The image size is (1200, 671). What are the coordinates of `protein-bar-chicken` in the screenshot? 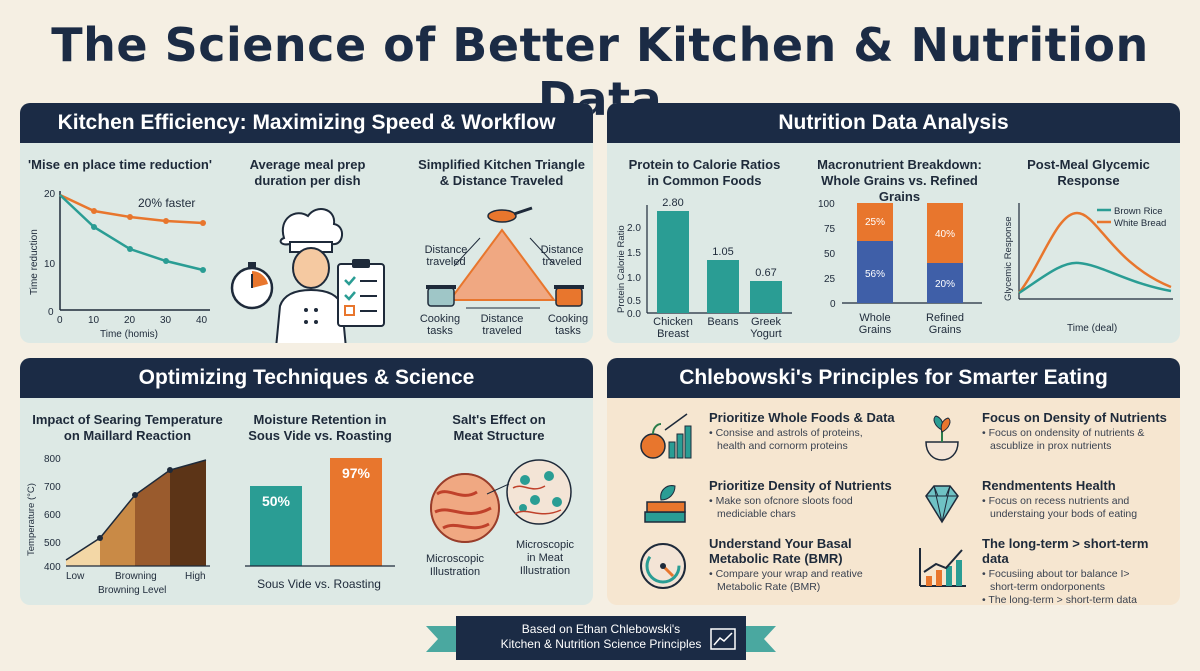 It's located at (673, 262).